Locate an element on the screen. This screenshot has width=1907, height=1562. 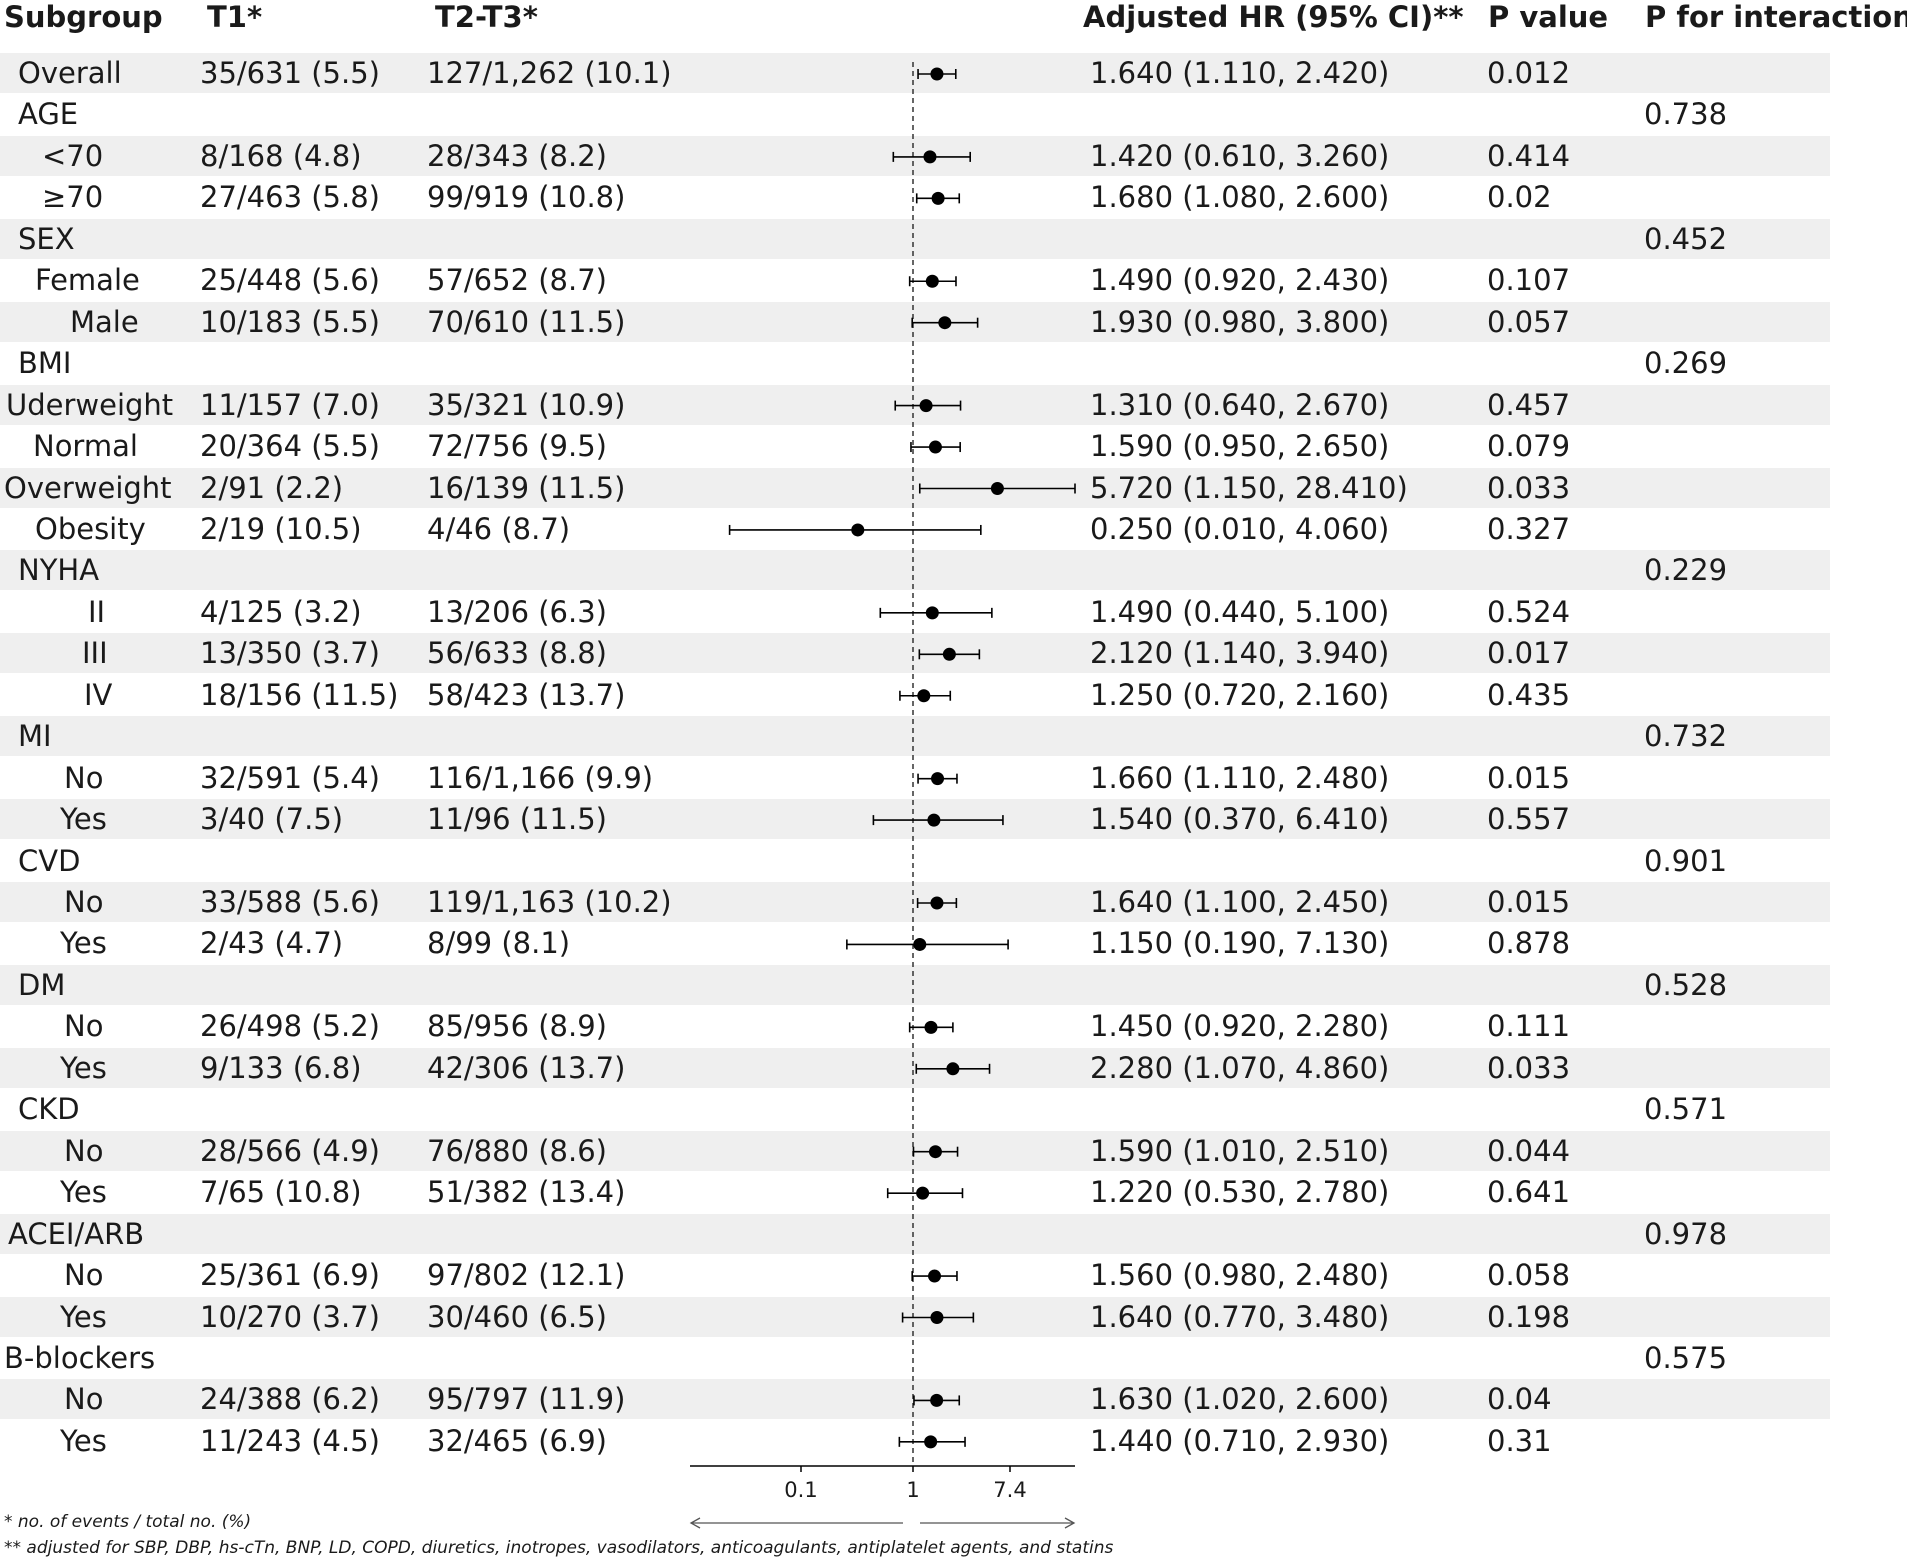
subgroup-label: B-blockers is located at coordinates (80, 1357).